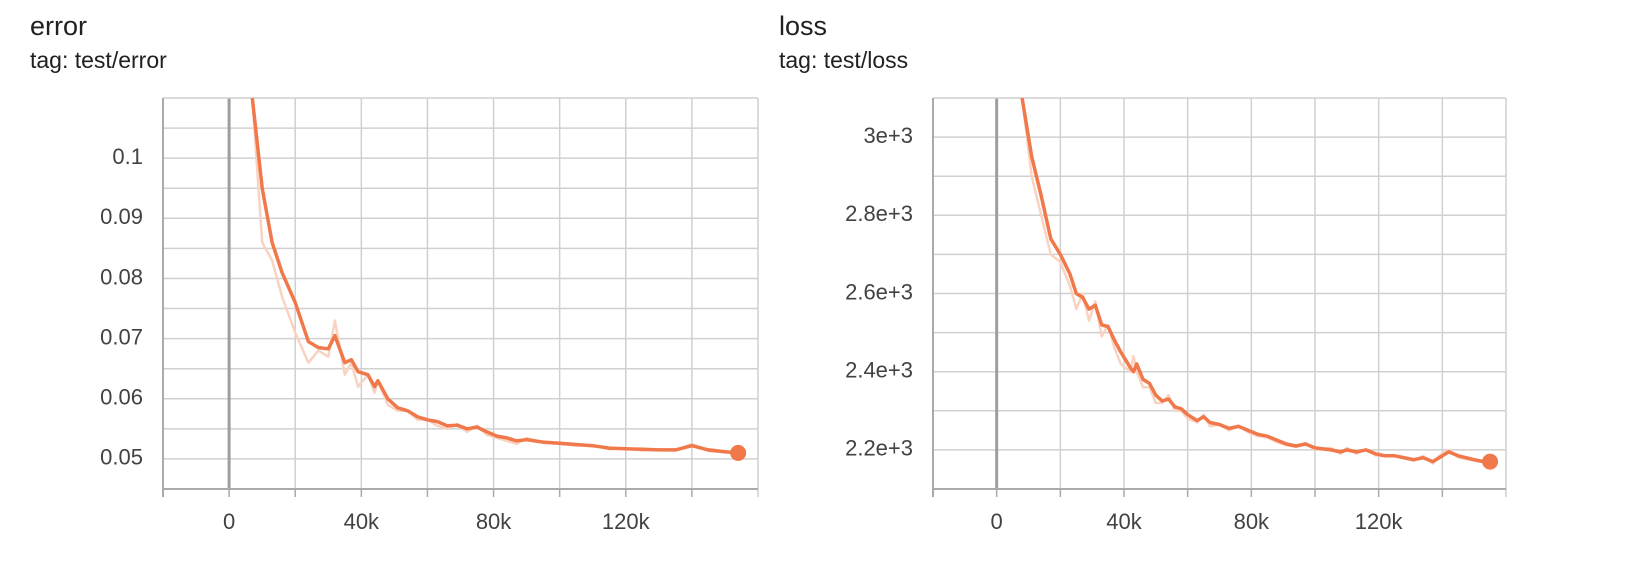 The width and height of the screenshot is (1636, 574). What do you see at coordinates (879, 213) in the screenshot?
I see `y-tick-label: 2.8e+3` at bounding box center [879, 213].